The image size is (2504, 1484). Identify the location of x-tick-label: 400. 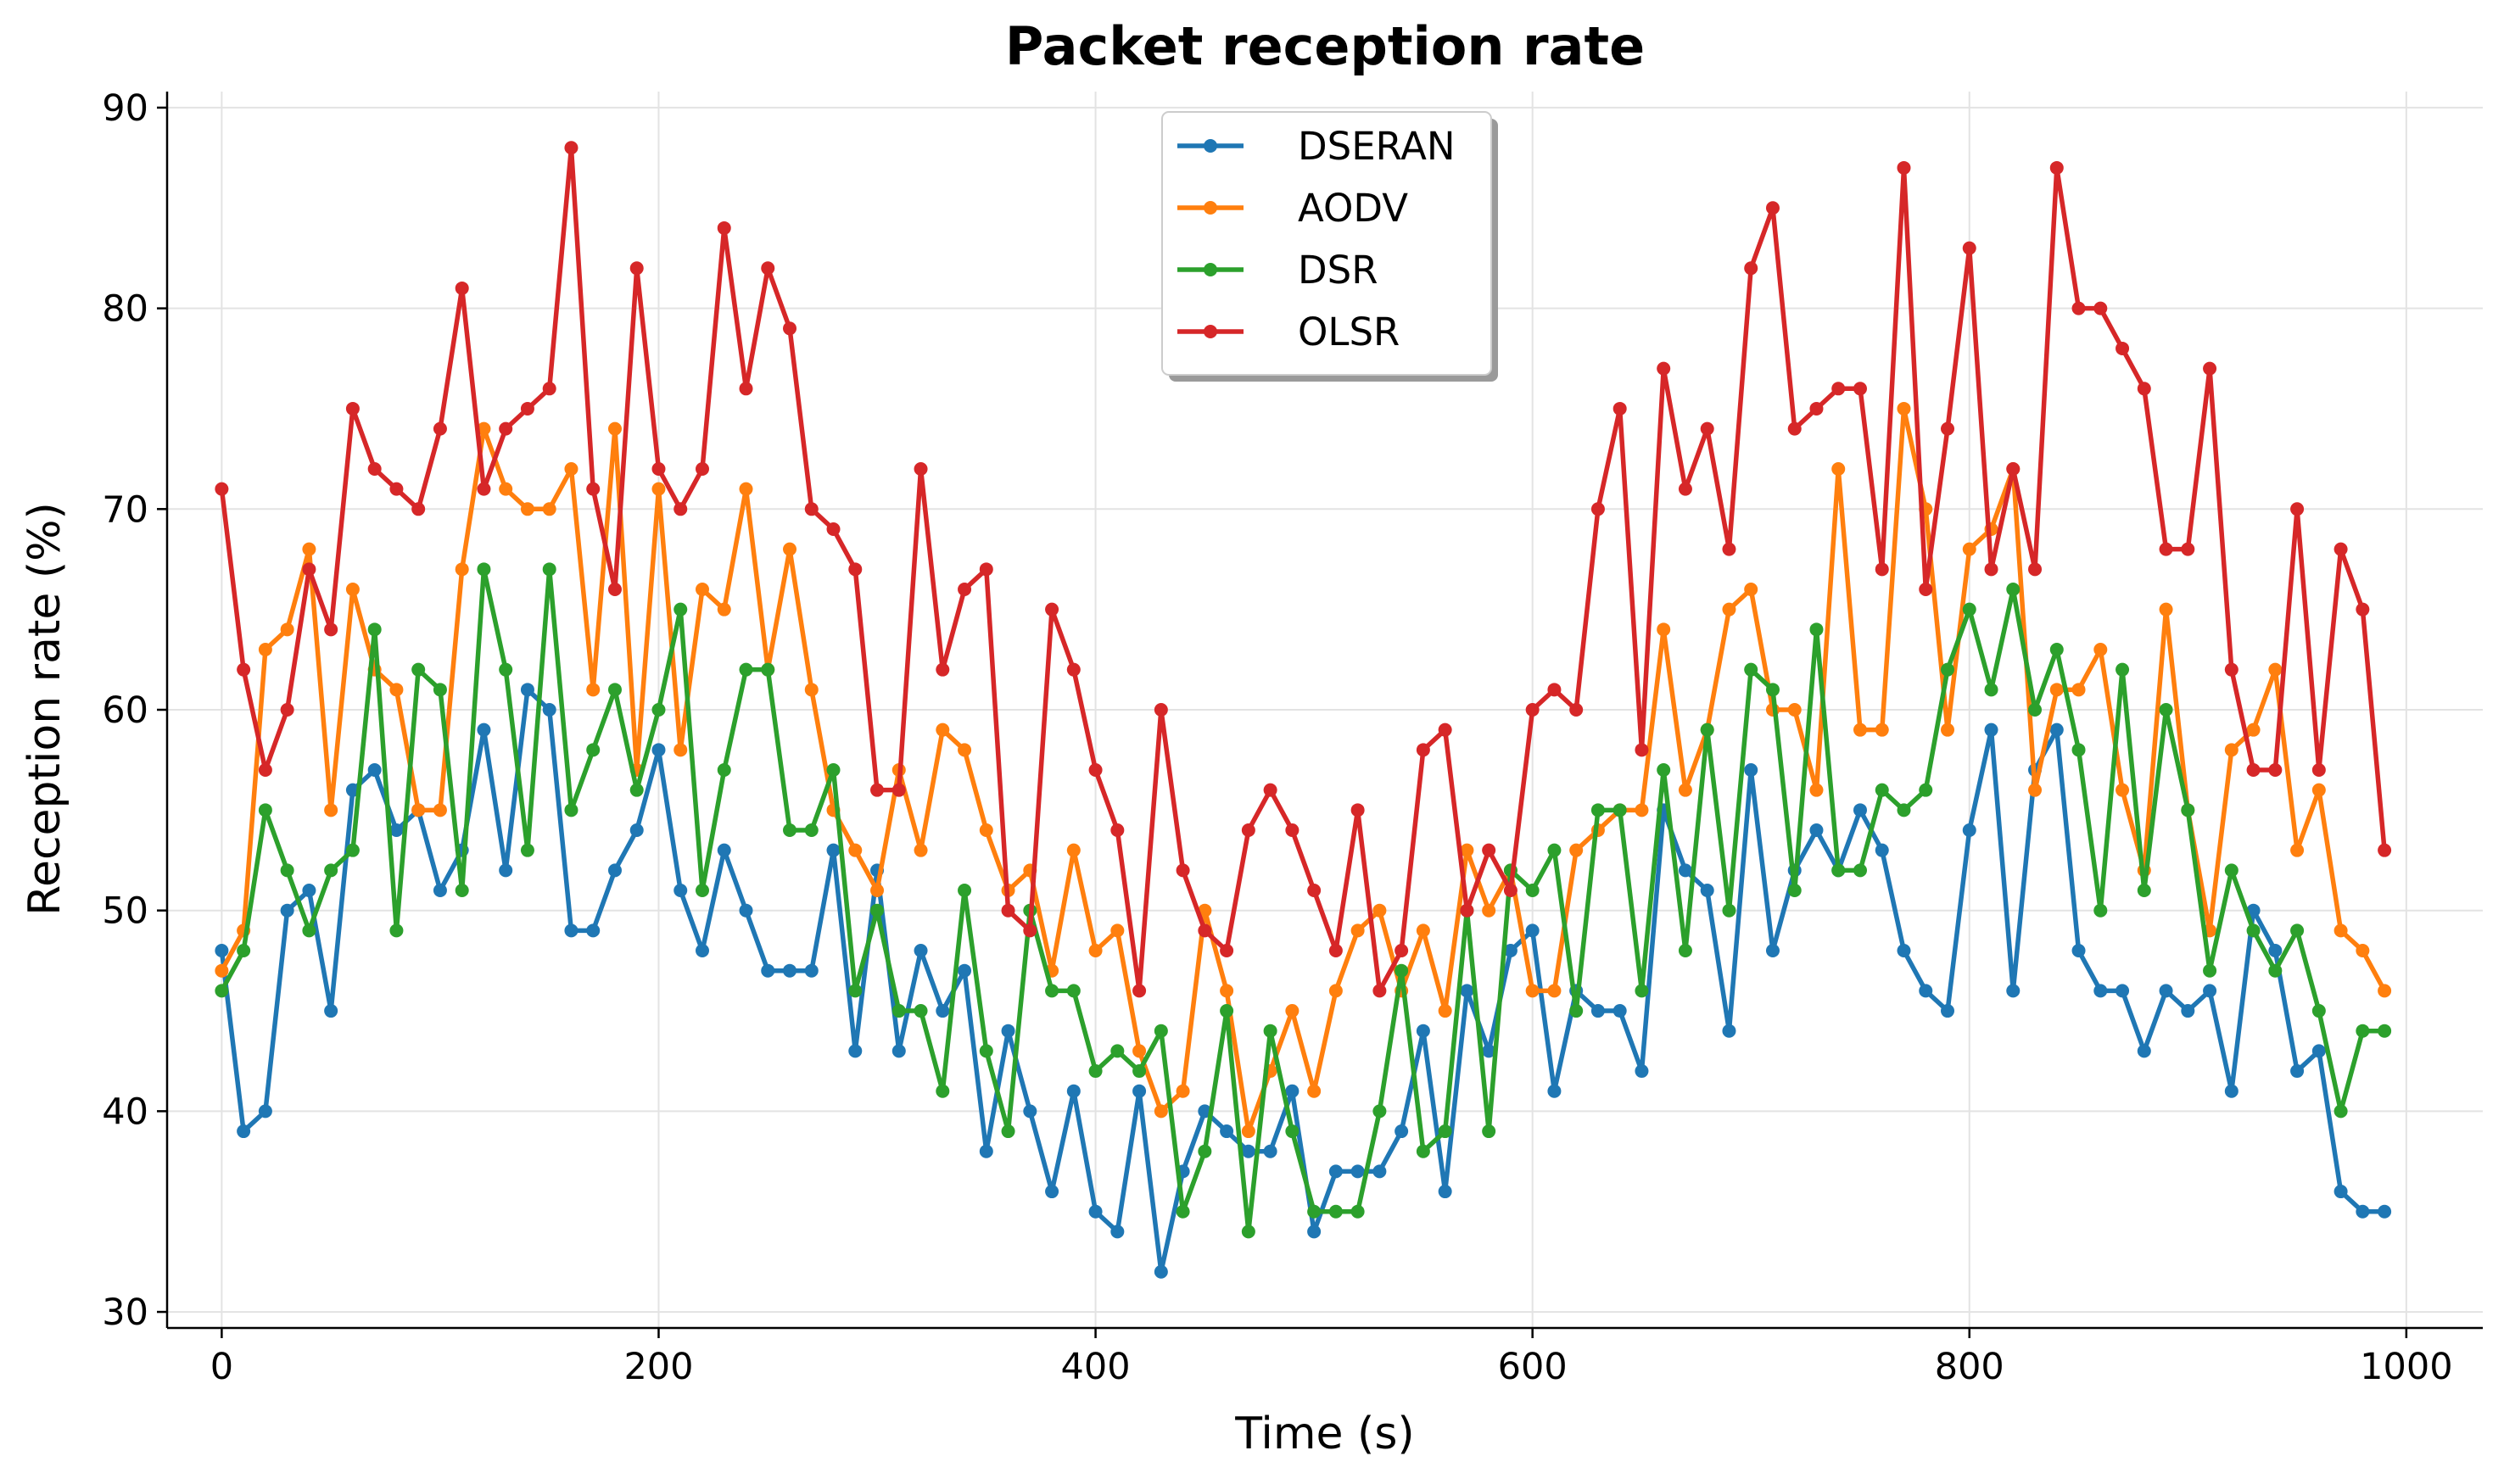
(1096, 1367).